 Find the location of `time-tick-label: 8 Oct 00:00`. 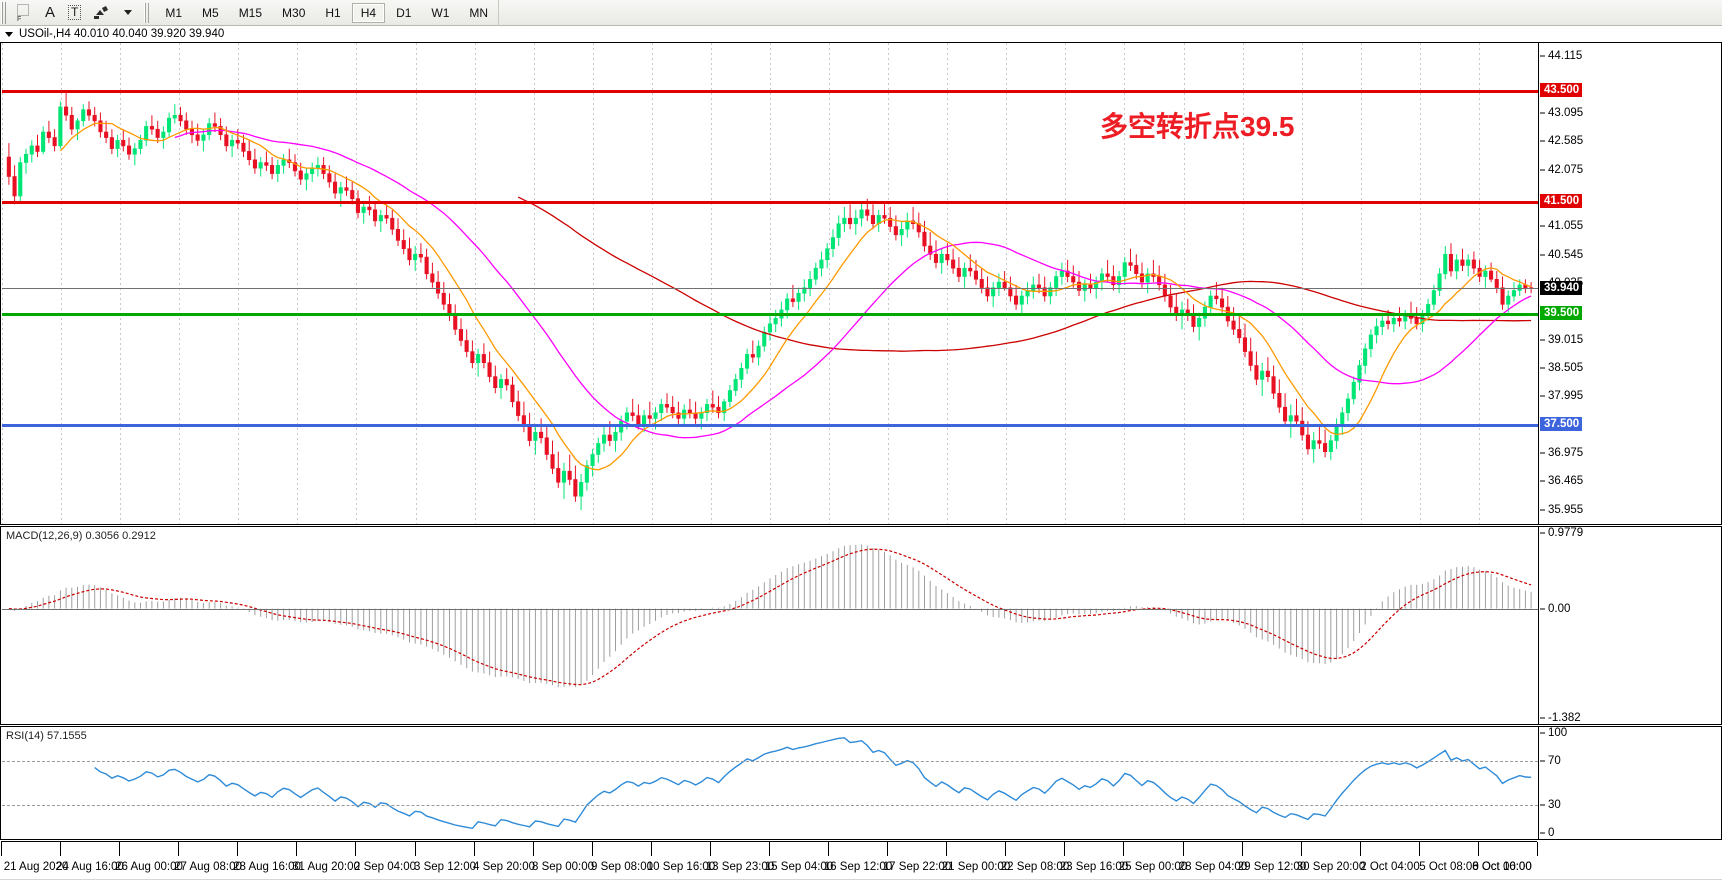

time-tick-label: 8 Oct 00:00 is located at coordinates (1502, 867).